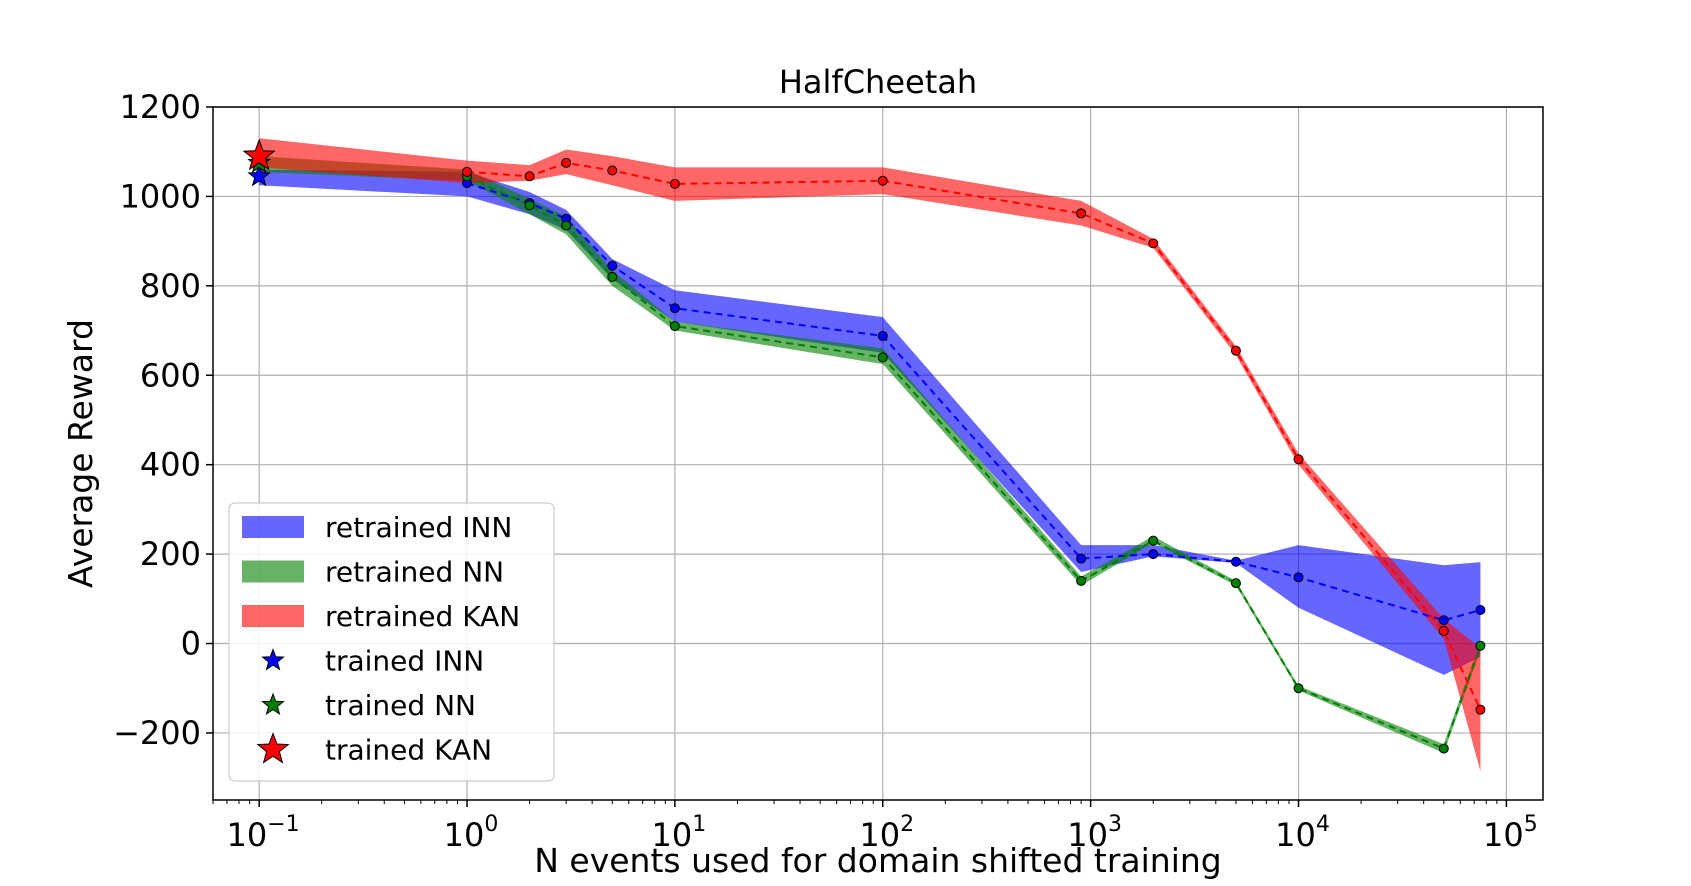  Describe the element at coordinates (157, 733) in the screenshot. I see `y-tick-label: −200` at that location.